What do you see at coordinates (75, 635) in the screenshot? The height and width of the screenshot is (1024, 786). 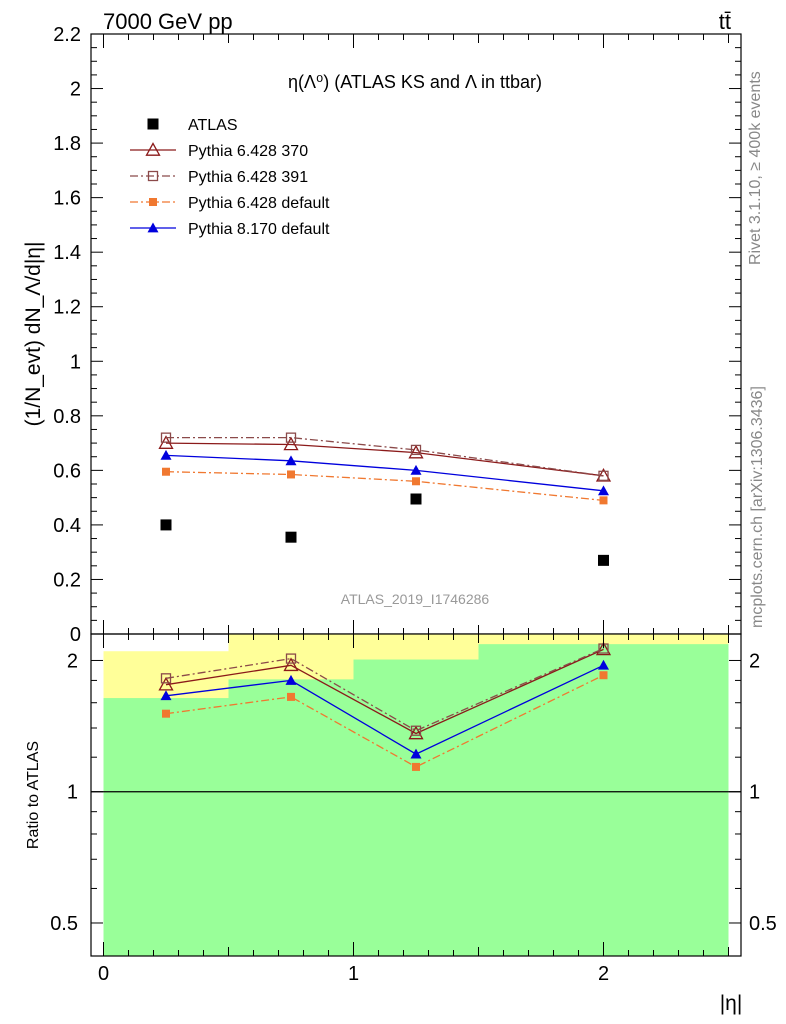 I see `main-ytick-label: 0` at bounding box center [75, 635].